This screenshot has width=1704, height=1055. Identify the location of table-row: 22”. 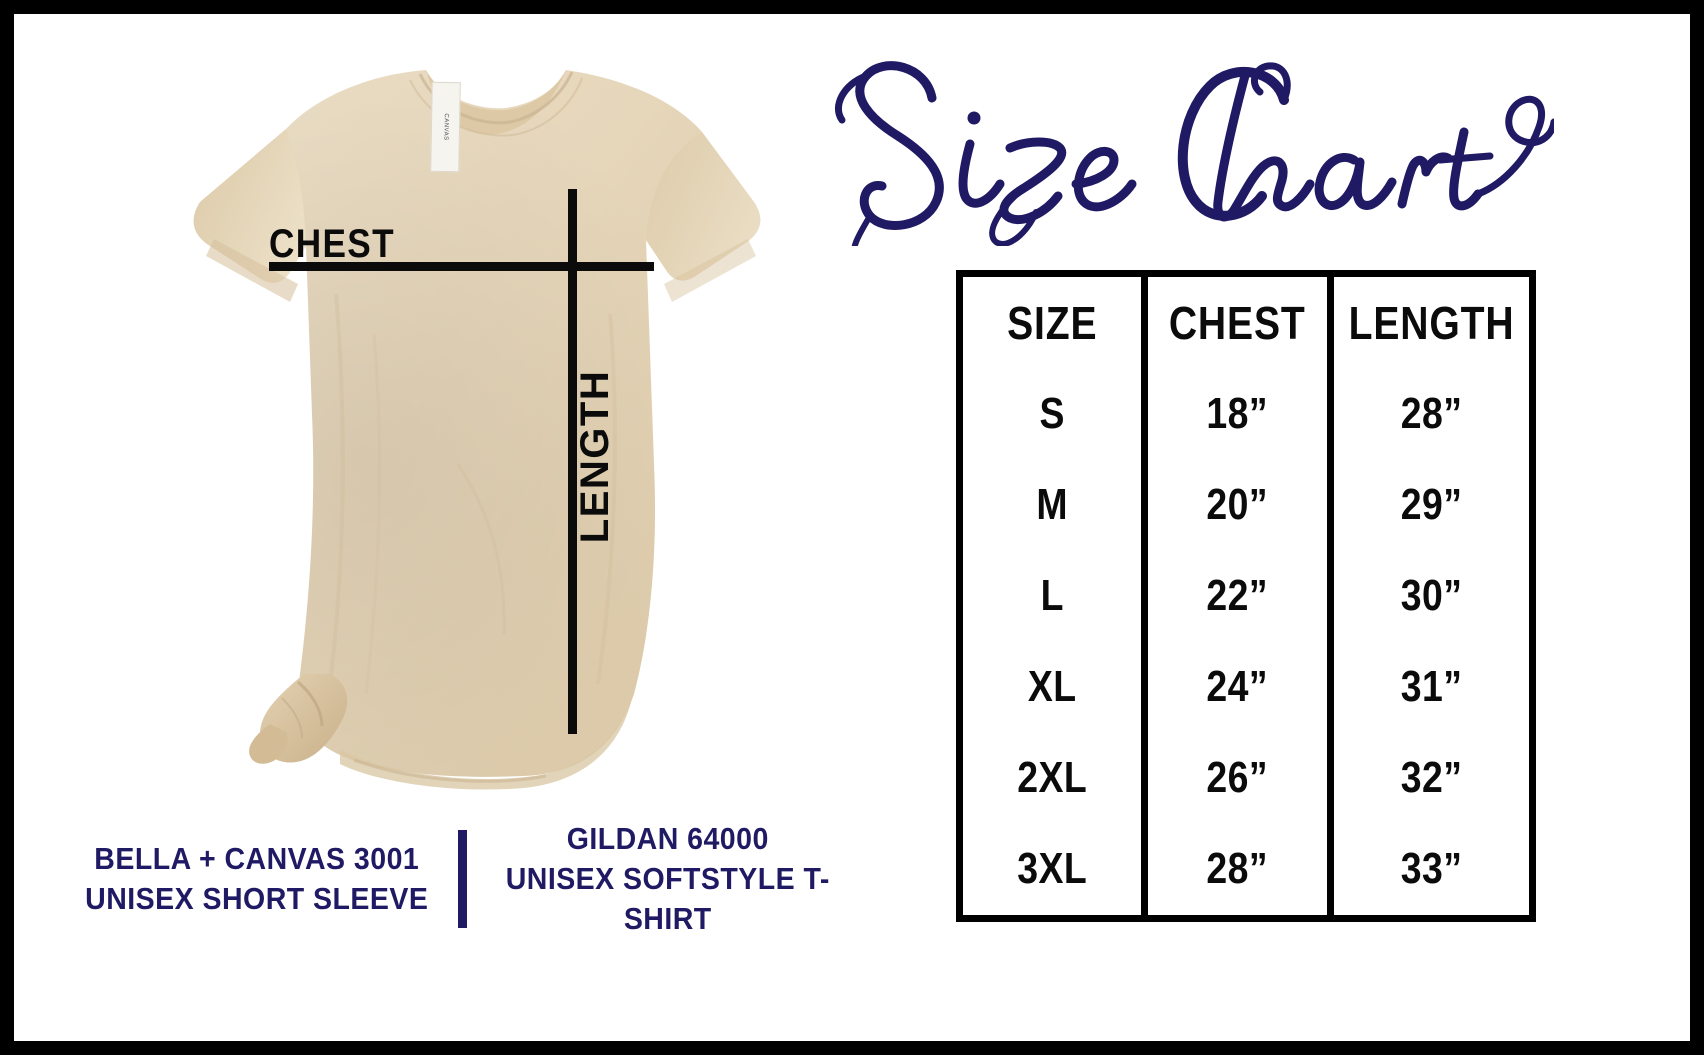
(1237, 595).